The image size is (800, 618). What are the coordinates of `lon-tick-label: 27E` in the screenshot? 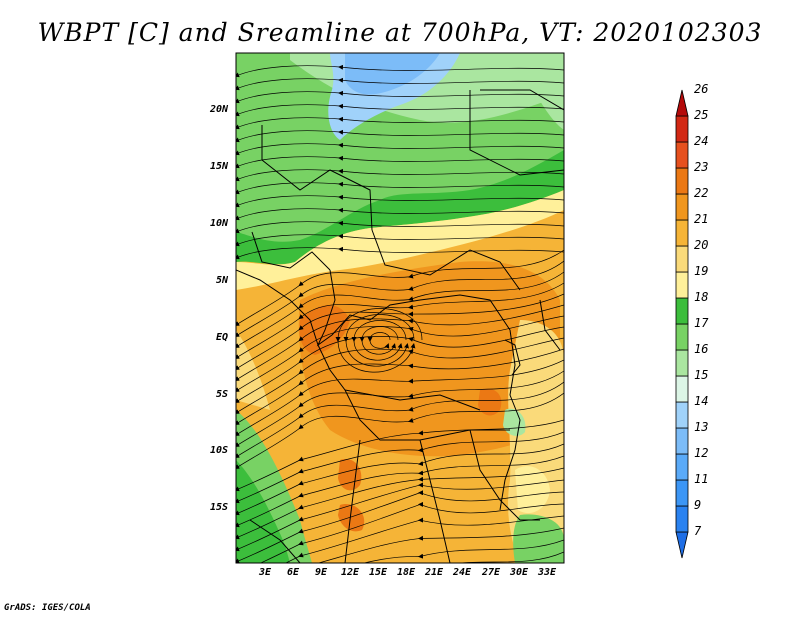 It's located at (491, 572).